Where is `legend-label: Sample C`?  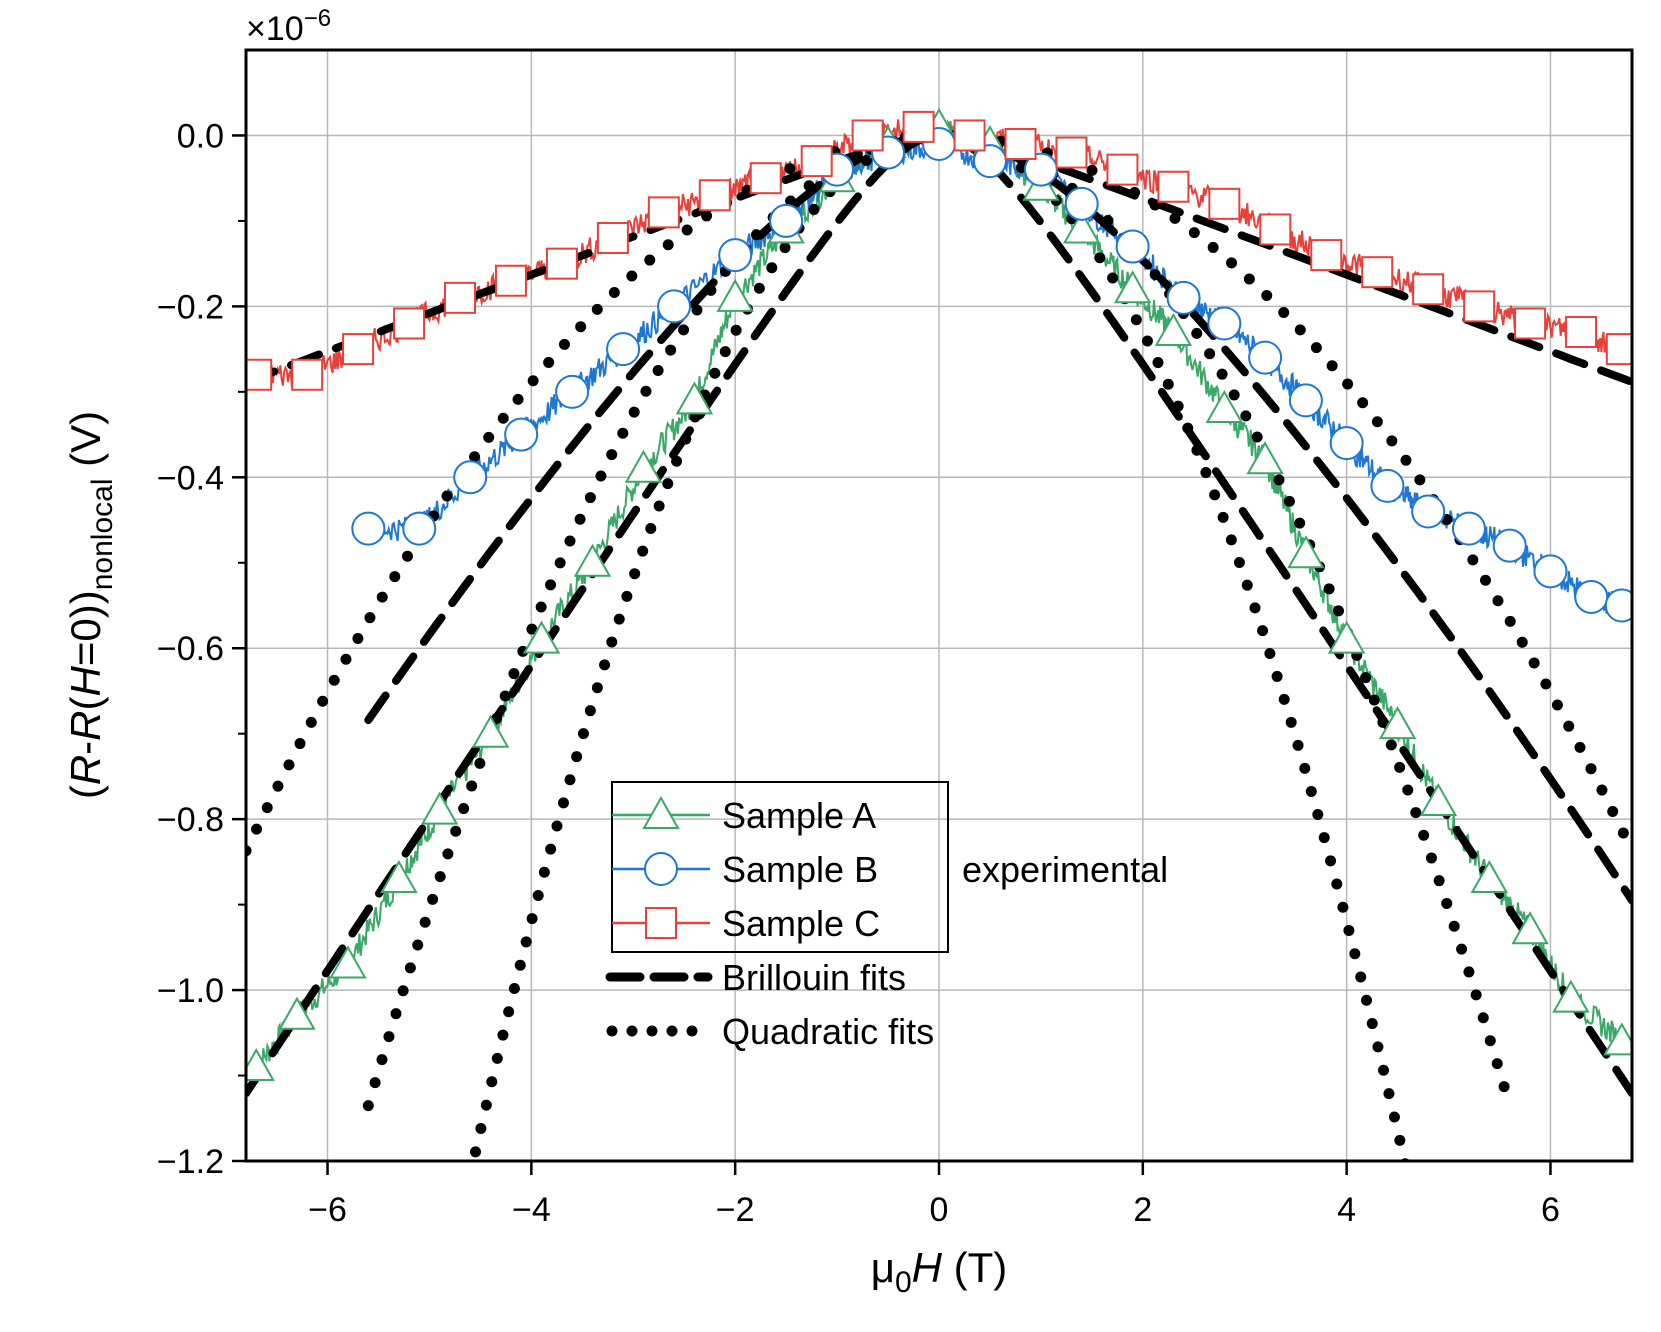
legend-label: Sample C is located at coordinates (801, 923).